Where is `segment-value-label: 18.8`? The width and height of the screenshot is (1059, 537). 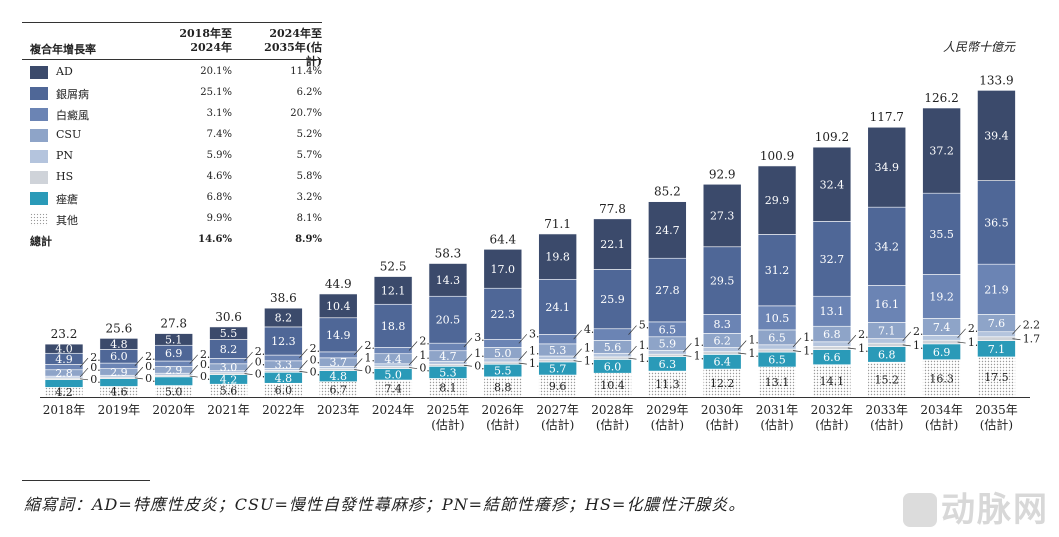
segment-value-label: 18.8 is located at coordinates (393, 326).